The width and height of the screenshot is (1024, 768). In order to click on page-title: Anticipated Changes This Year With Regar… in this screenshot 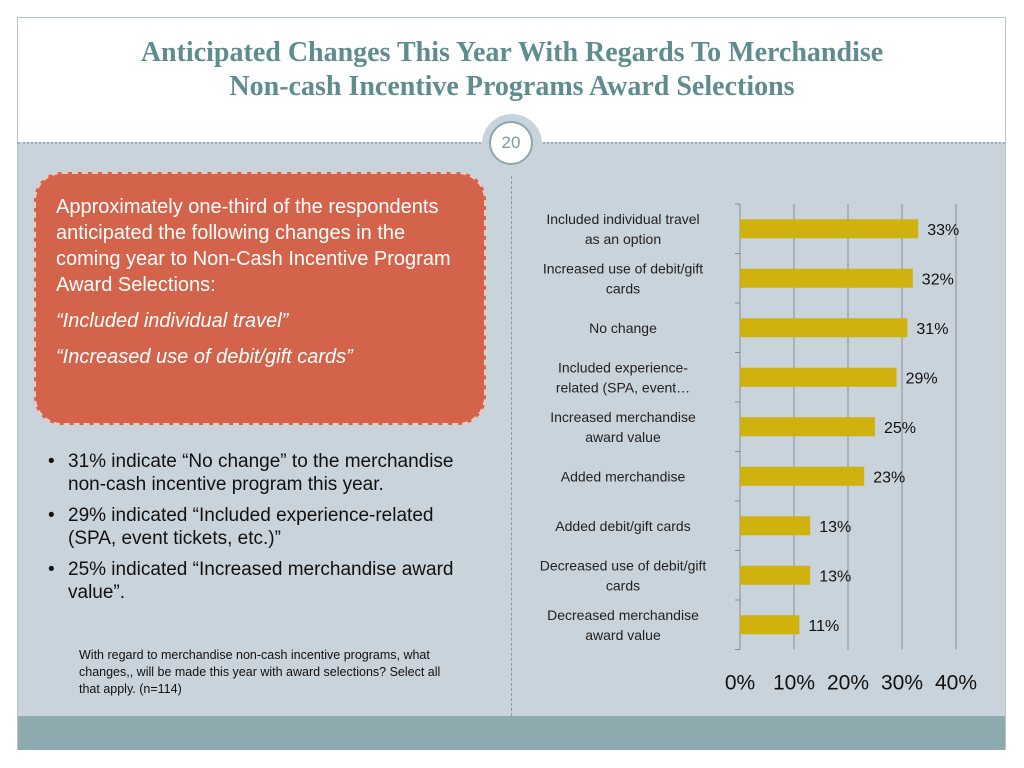, I will do `click(512, 70)`.